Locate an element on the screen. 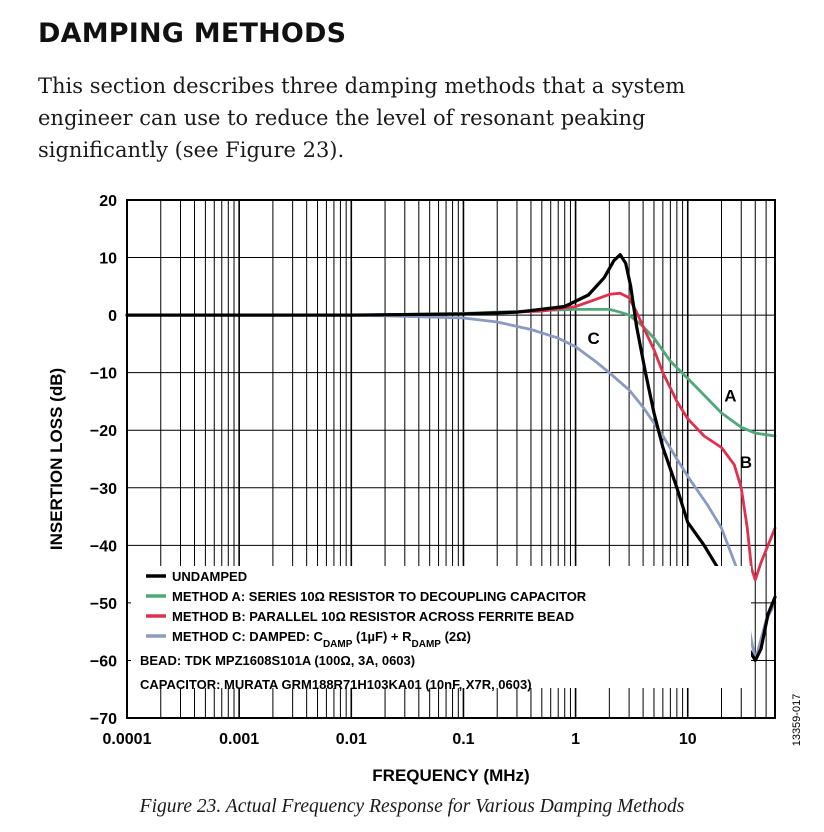 The height and width of the screenshot is (832, 824). y-tick-label: −50 is located at coordinates (103, 604).